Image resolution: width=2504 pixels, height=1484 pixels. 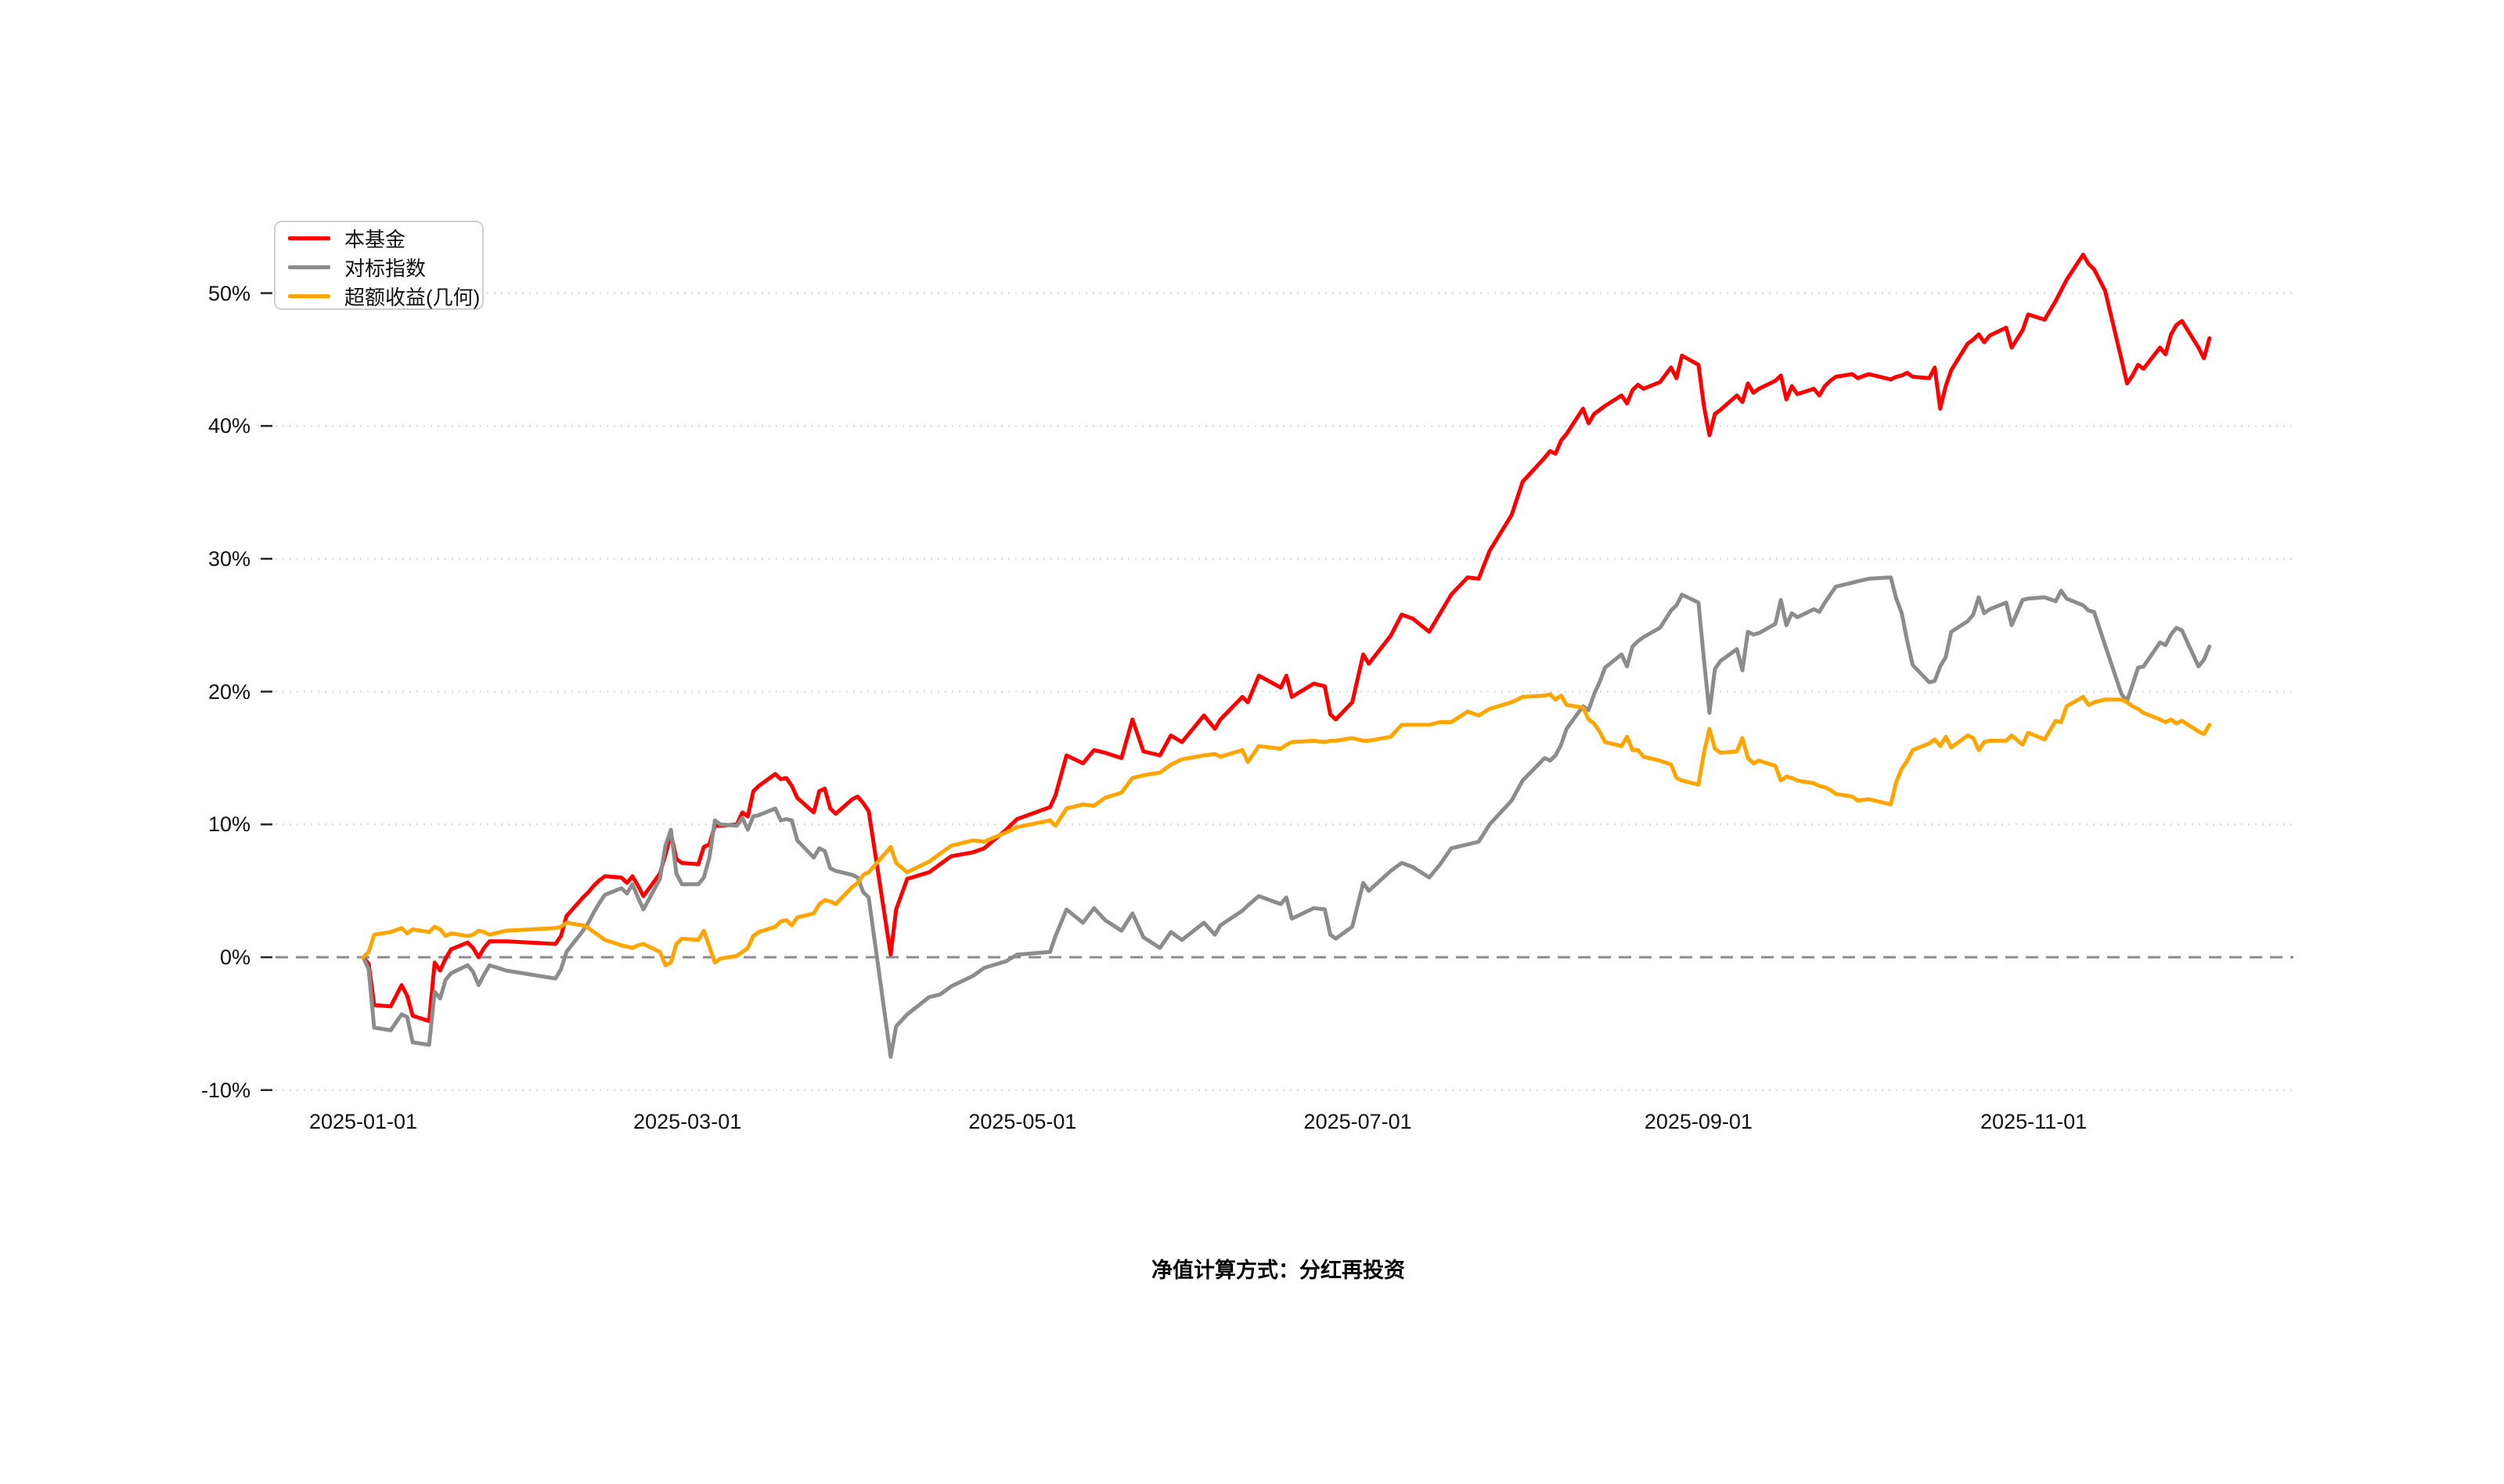 What do you see at coordinates (363, 1121) in the screenshot?
I see `x-tick-label: 2025-01-01` at bounding box center [363, 1121].